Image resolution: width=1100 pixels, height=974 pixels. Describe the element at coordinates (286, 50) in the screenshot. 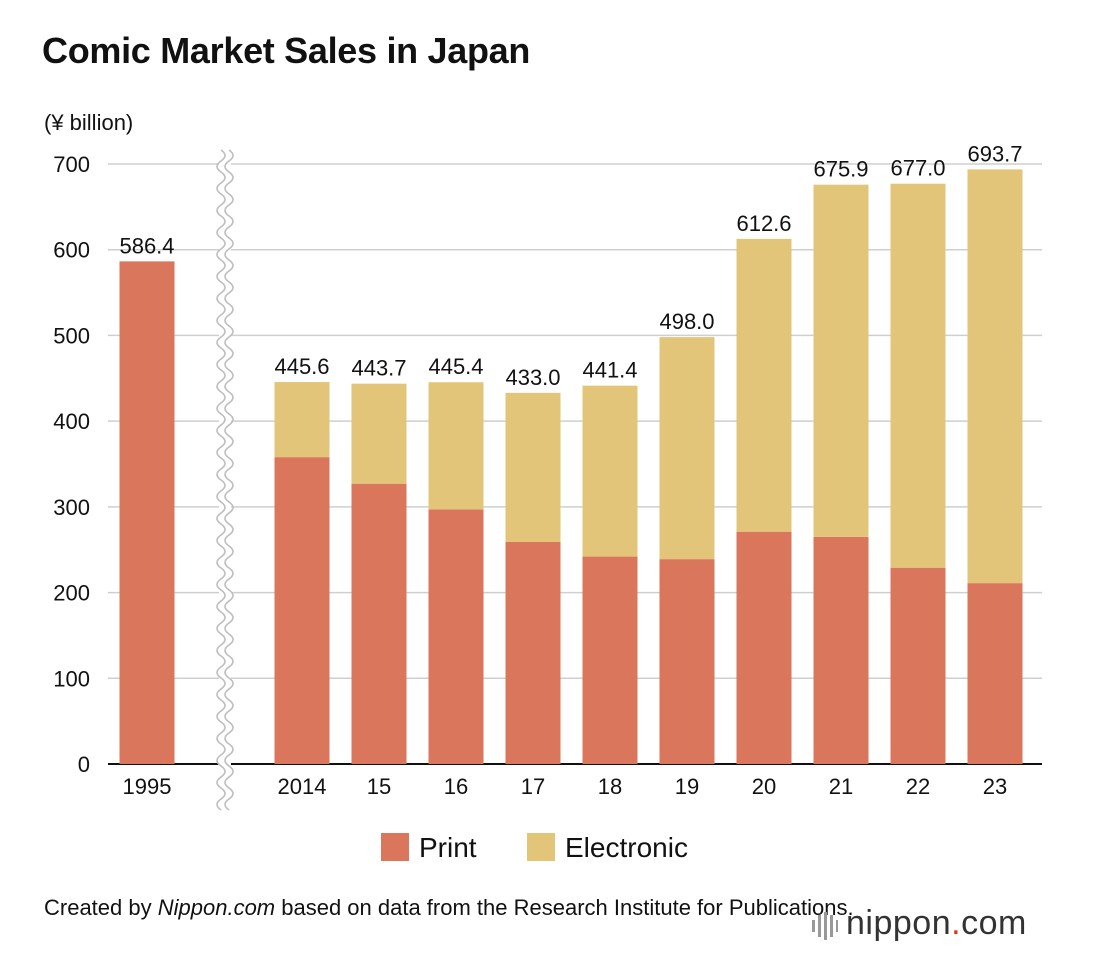

I see `chart-title: Comic Market Sales in Japan` at that location.